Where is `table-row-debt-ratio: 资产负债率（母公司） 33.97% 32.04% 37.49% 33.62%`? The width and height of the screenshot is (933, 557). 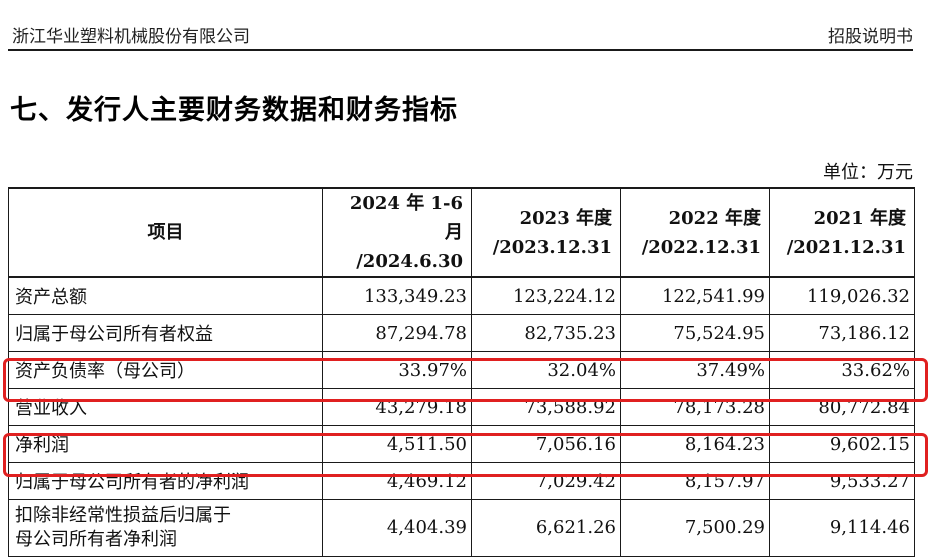
table-row-debt-ratio: 资产负债率（母公司） 33.97% 32.04% 37.49% 33.62% is located at coordinates (461, 370).